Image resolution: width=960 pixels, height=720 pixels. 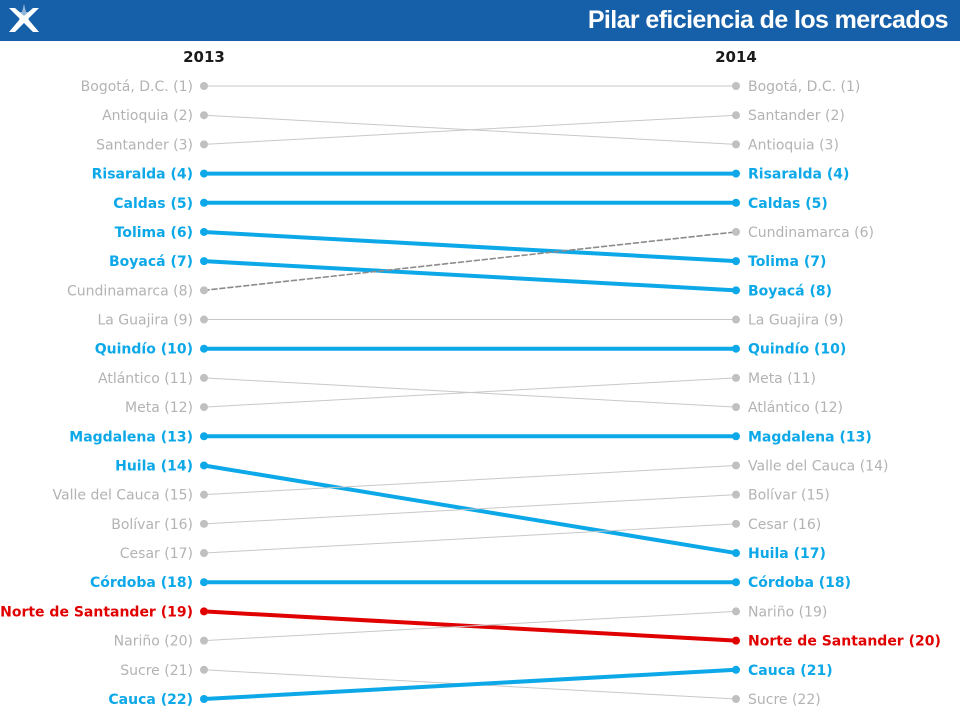 I want to click on slope-line-narino, so click(x=470, y=626).